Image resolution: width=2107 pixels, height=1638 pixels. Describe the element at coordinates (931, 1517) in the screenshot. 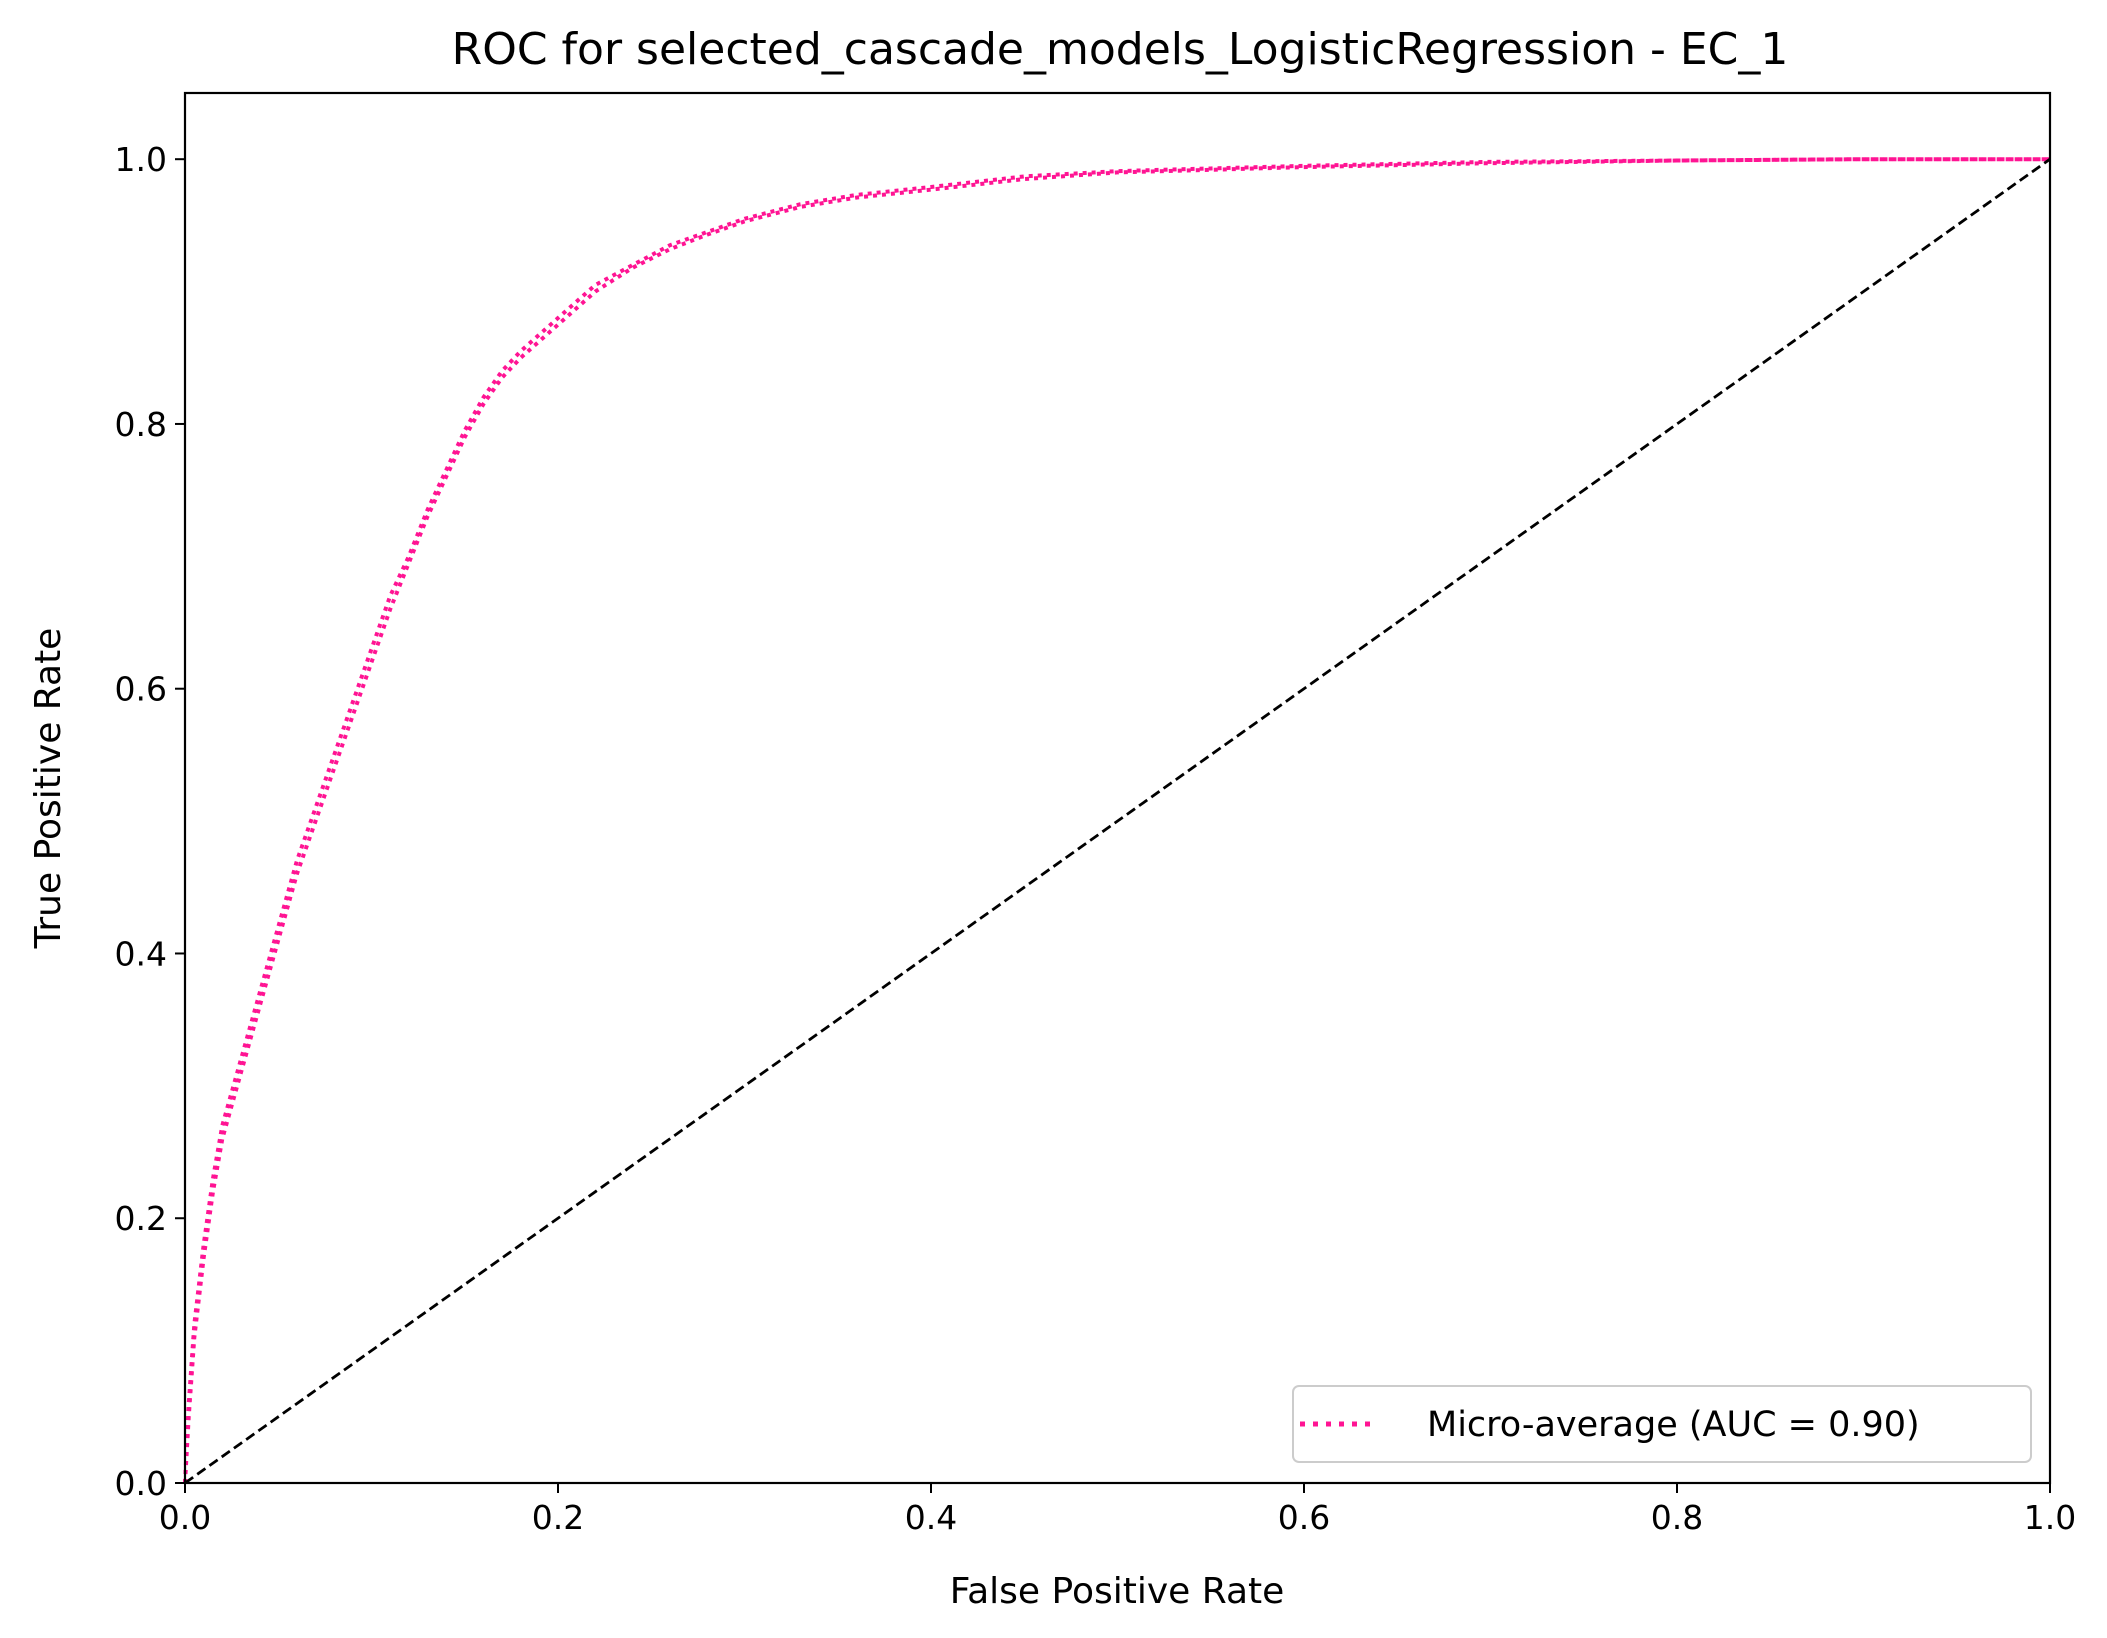

I see `x-tick-label: 0.4` at that location.